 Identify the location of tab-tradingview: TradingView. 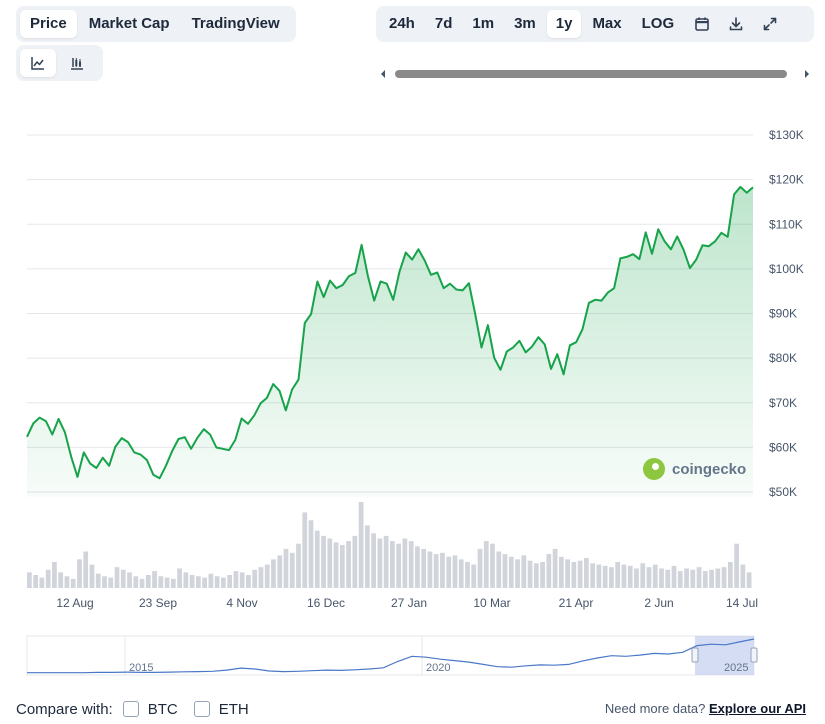
(235, 23).